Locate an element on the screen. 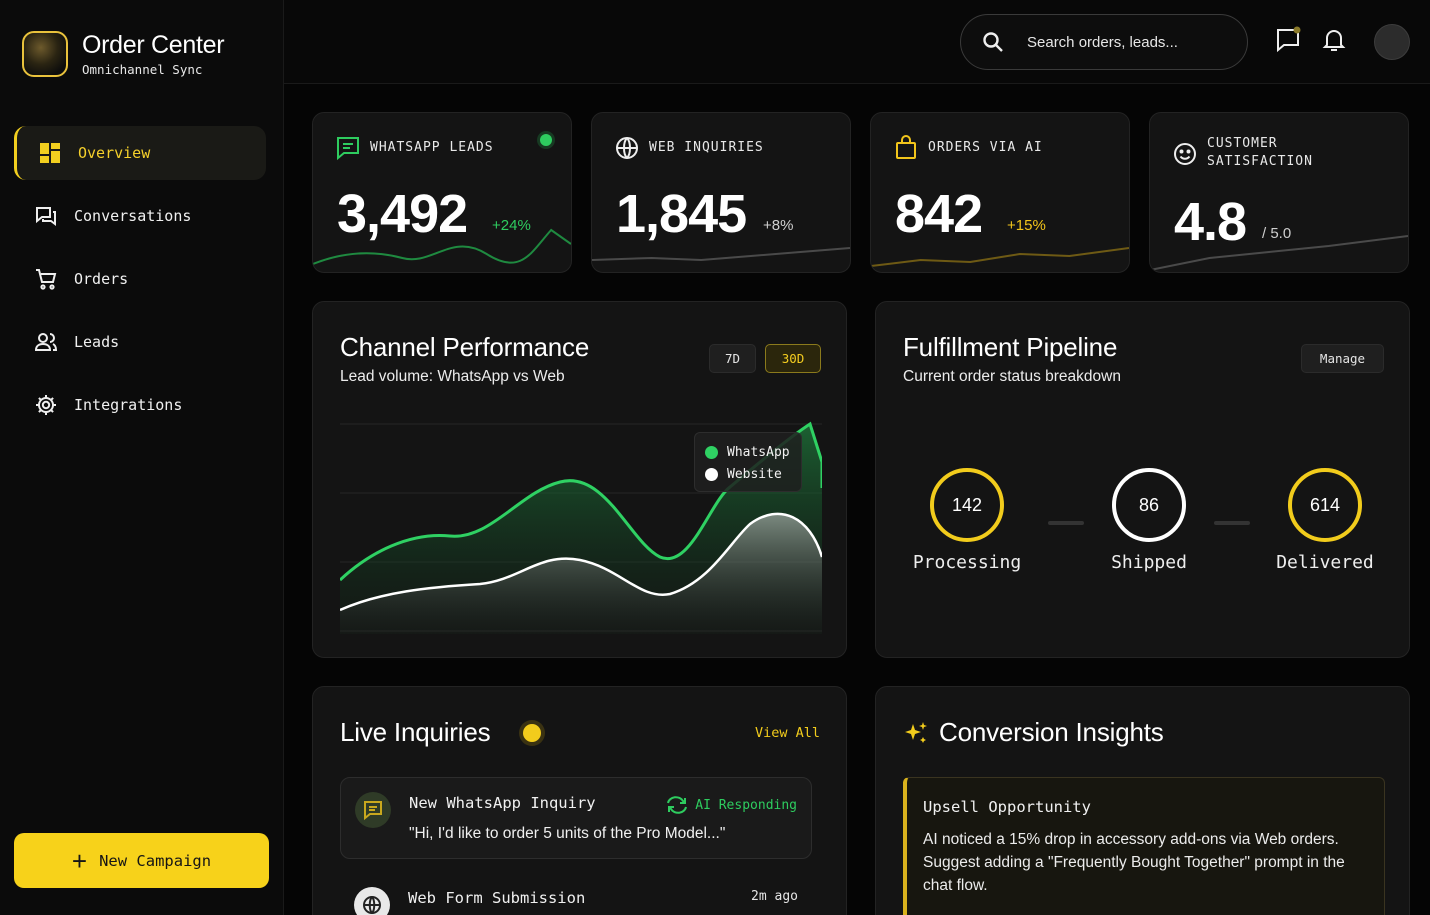  new-campaign-label: New Campaign is located at coordinates (155, 860).